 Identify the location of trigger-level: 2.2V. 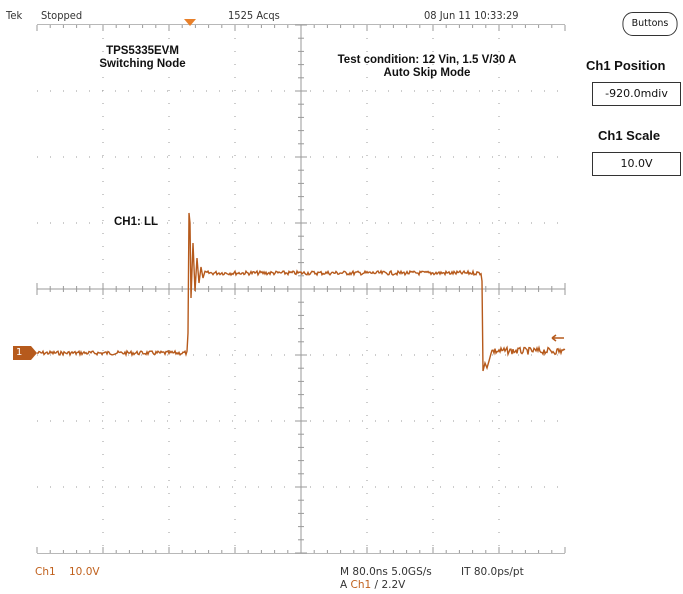
(393, 585).